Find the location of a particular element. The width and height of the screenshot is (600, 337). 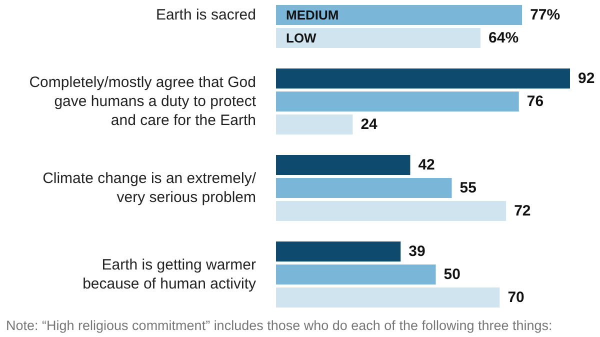

data-label: 70 is located at coordinates (516, 297).